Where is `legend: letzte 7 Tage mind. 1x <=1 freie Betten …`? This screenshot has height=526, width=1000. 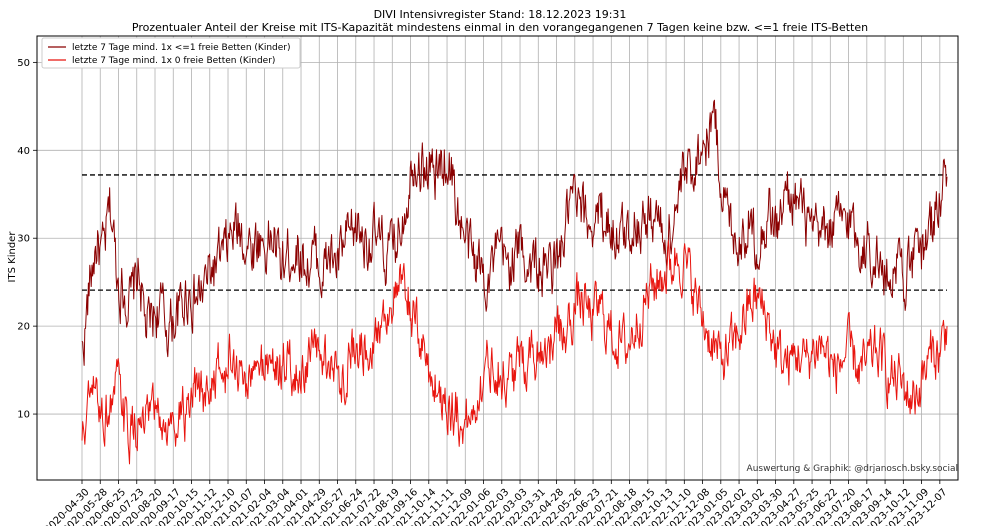 legend: letzte 7 Tage mind. 1x <=1 freie Betten … is located at coordinates (171, 53).